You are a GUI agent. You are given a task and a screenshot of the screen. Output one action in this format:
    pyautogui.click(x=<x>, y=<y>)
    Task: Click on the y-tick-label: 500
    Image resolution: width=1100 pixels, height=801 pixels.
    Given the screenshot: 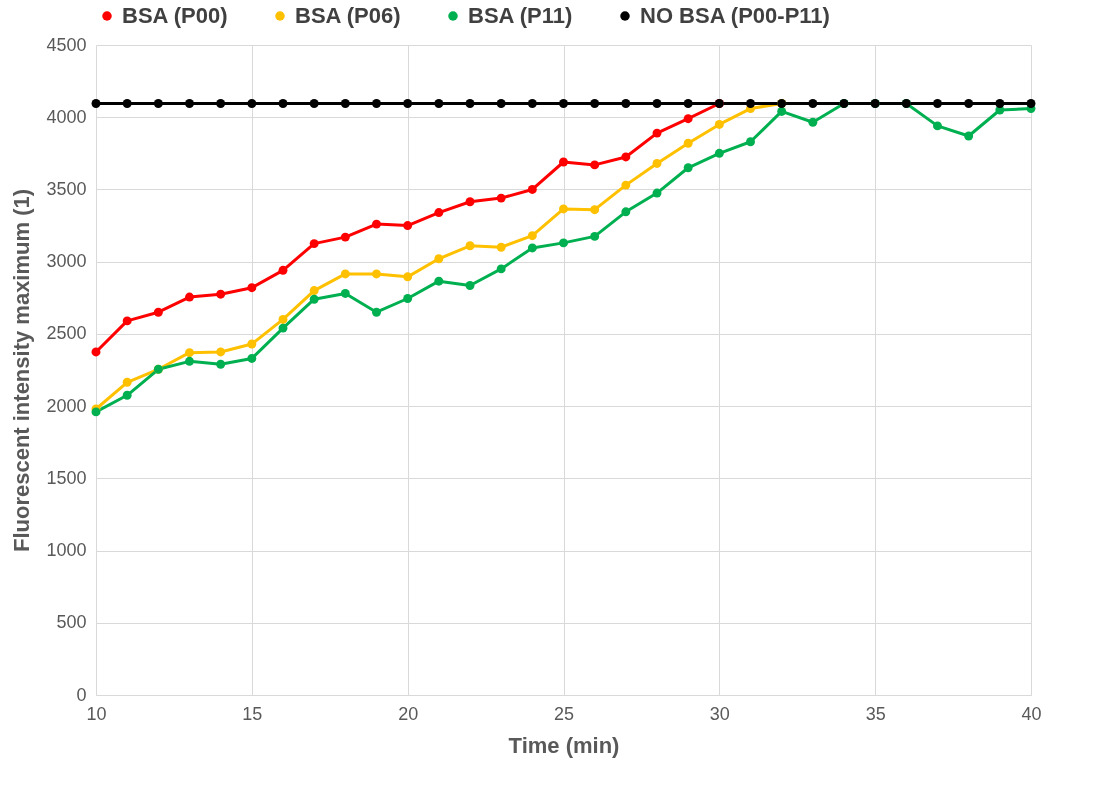 What is the action you would take?
    pyautogui.click(x=71, y=622)
    